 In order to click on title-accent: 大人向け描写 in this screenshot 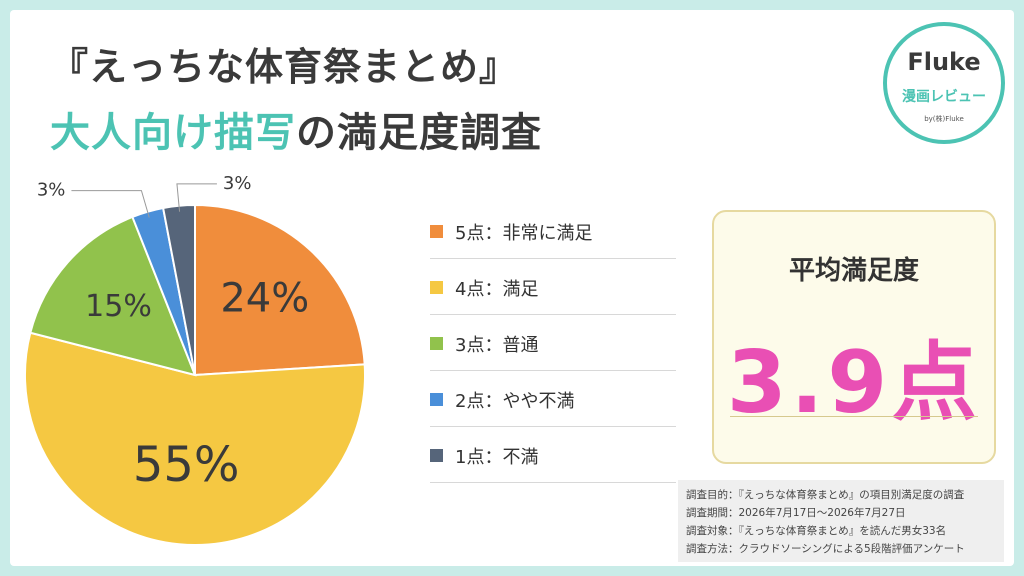, I will do `click(173, 133)`.